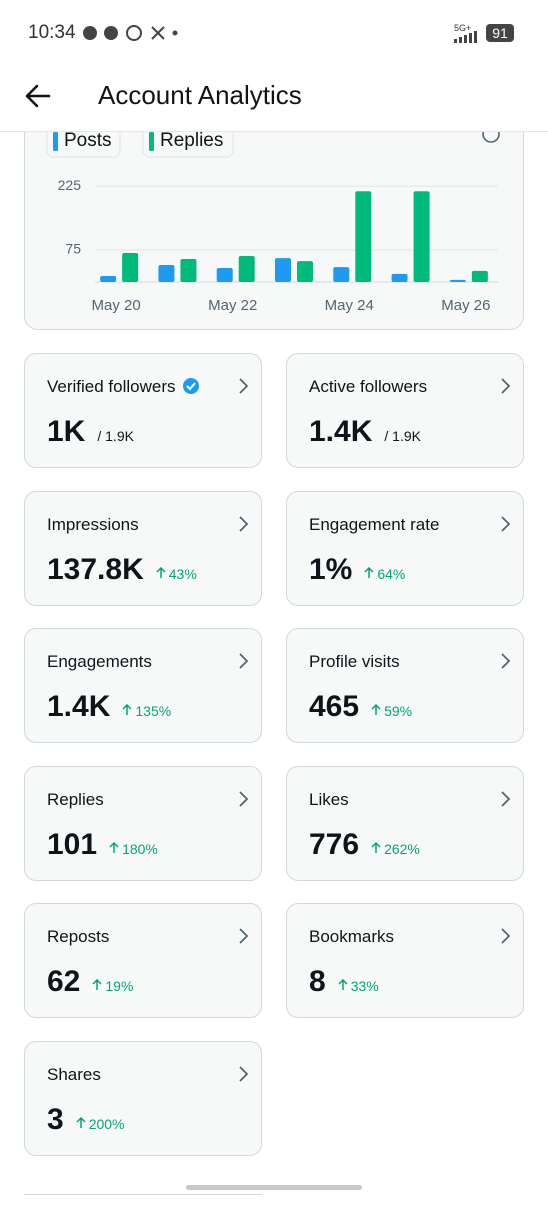 This screenshot has height=1205, width=548. Describe the element at coordinates (191, 140) in the screenshot. I see `legend-label: Replies` at that location.